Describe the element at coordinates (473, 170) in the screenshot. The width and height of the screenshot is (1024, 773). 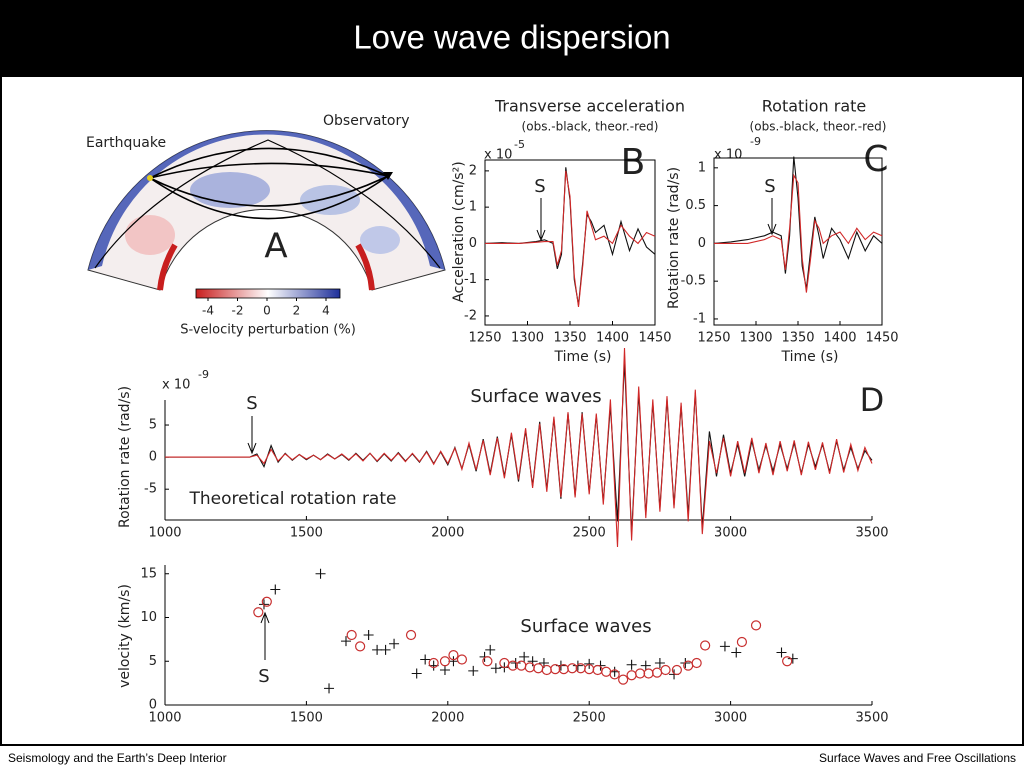
I see `y-tick-label: 2` at that location.